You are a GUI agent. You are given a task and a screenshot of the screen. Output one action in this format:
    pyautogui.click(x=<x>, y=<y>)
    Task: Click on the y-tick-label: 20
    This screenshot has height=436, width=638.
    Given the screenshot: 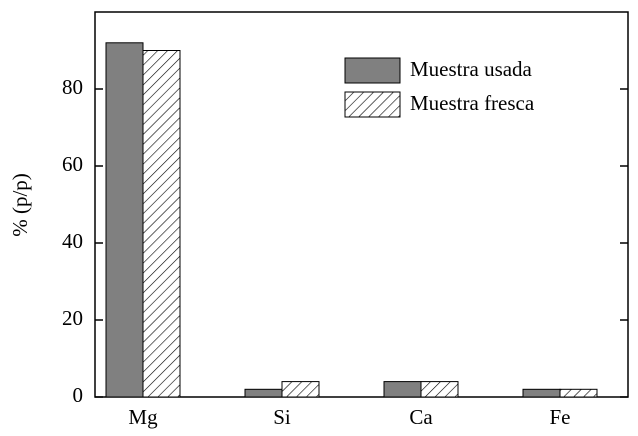 What is the action you would take?
    pyautogui.click(x=72, y=318)
    